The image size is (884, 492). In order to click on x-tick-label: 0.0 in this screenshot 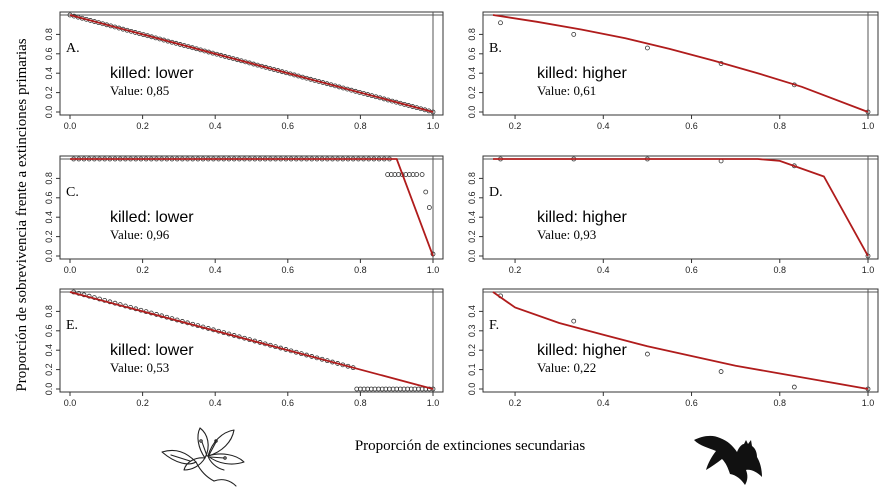, I will do `click(70, 270)`.